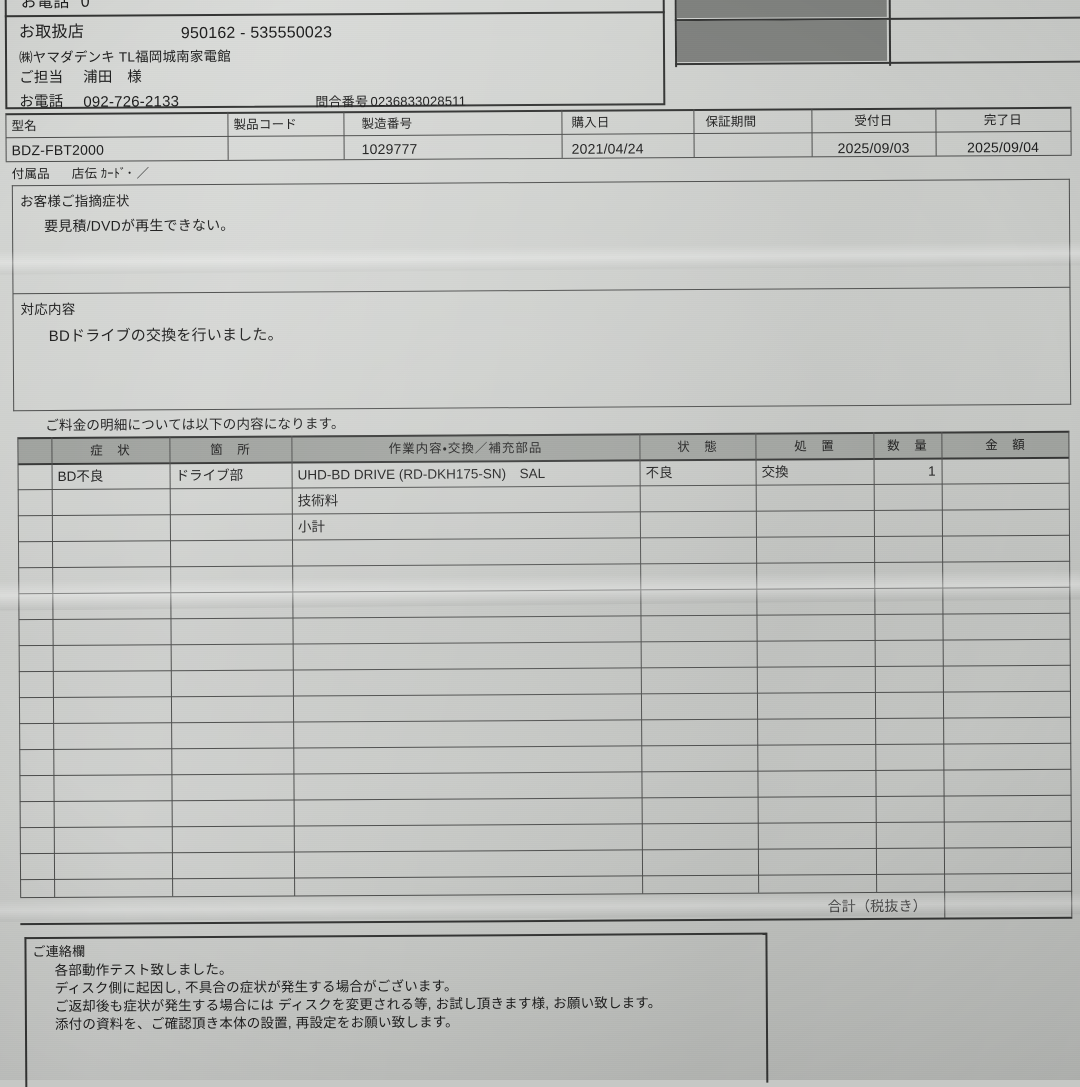 The height and width of the screenshot is (1087, 1080). What do you see at coordinates (590, 123) in the screenshot?
I see `prod-header-purchase: 購入日` at bounding box center [590, 123].